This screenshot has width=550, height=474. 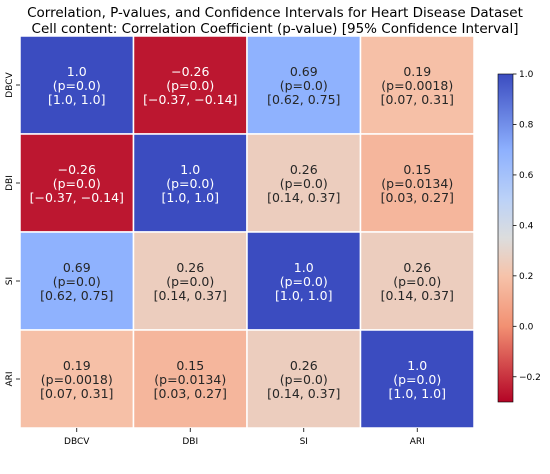 I want to click on y-tick-label: DBCV, so click(x=10, y=84).